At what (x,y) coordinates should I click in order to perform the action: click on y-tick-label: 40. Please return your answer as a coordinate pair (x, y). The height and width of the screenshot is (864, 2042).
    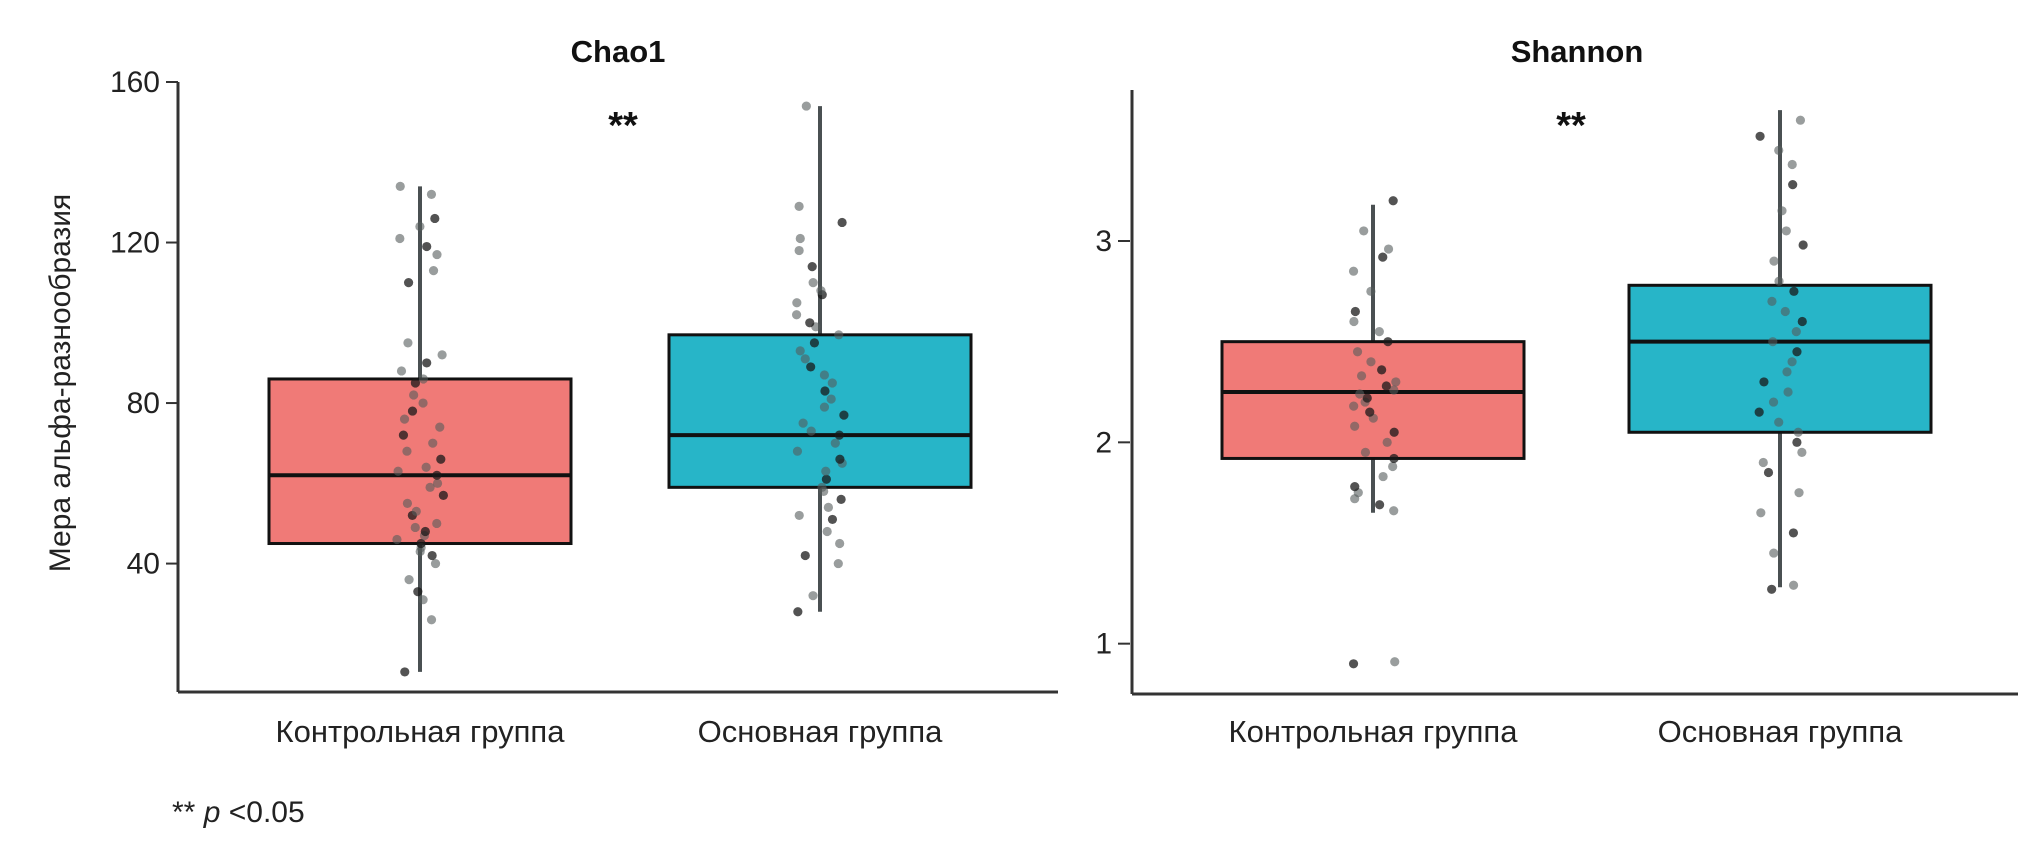
    Looking at the image, I should click on (143, 564).